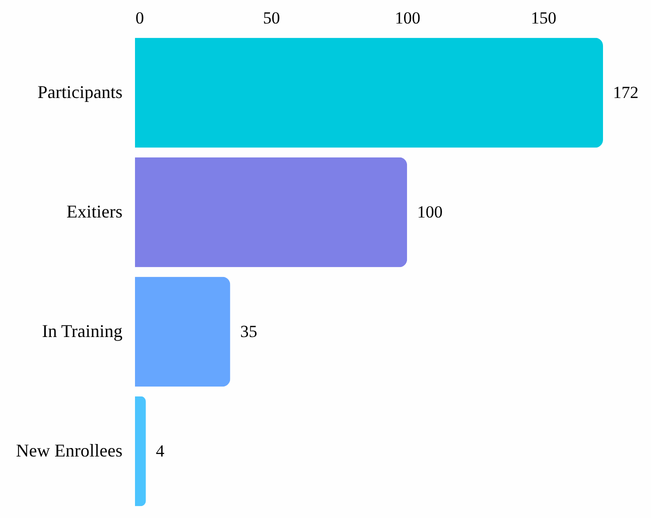  I want to click on data-label: 172, so click(625, 92).